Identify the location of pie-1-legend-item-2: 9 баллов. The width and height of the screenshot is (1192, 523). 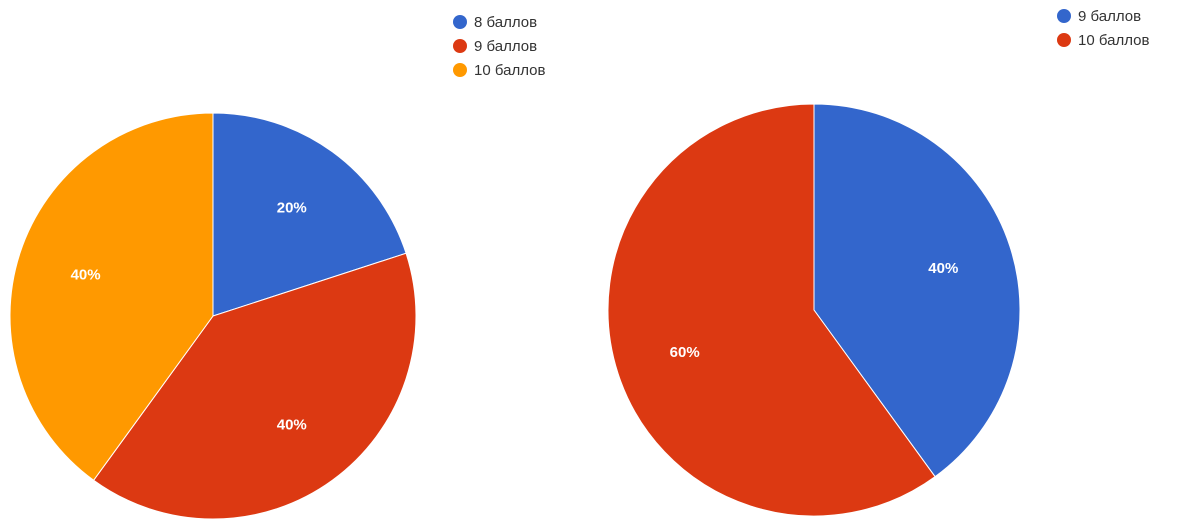
(495, 46).